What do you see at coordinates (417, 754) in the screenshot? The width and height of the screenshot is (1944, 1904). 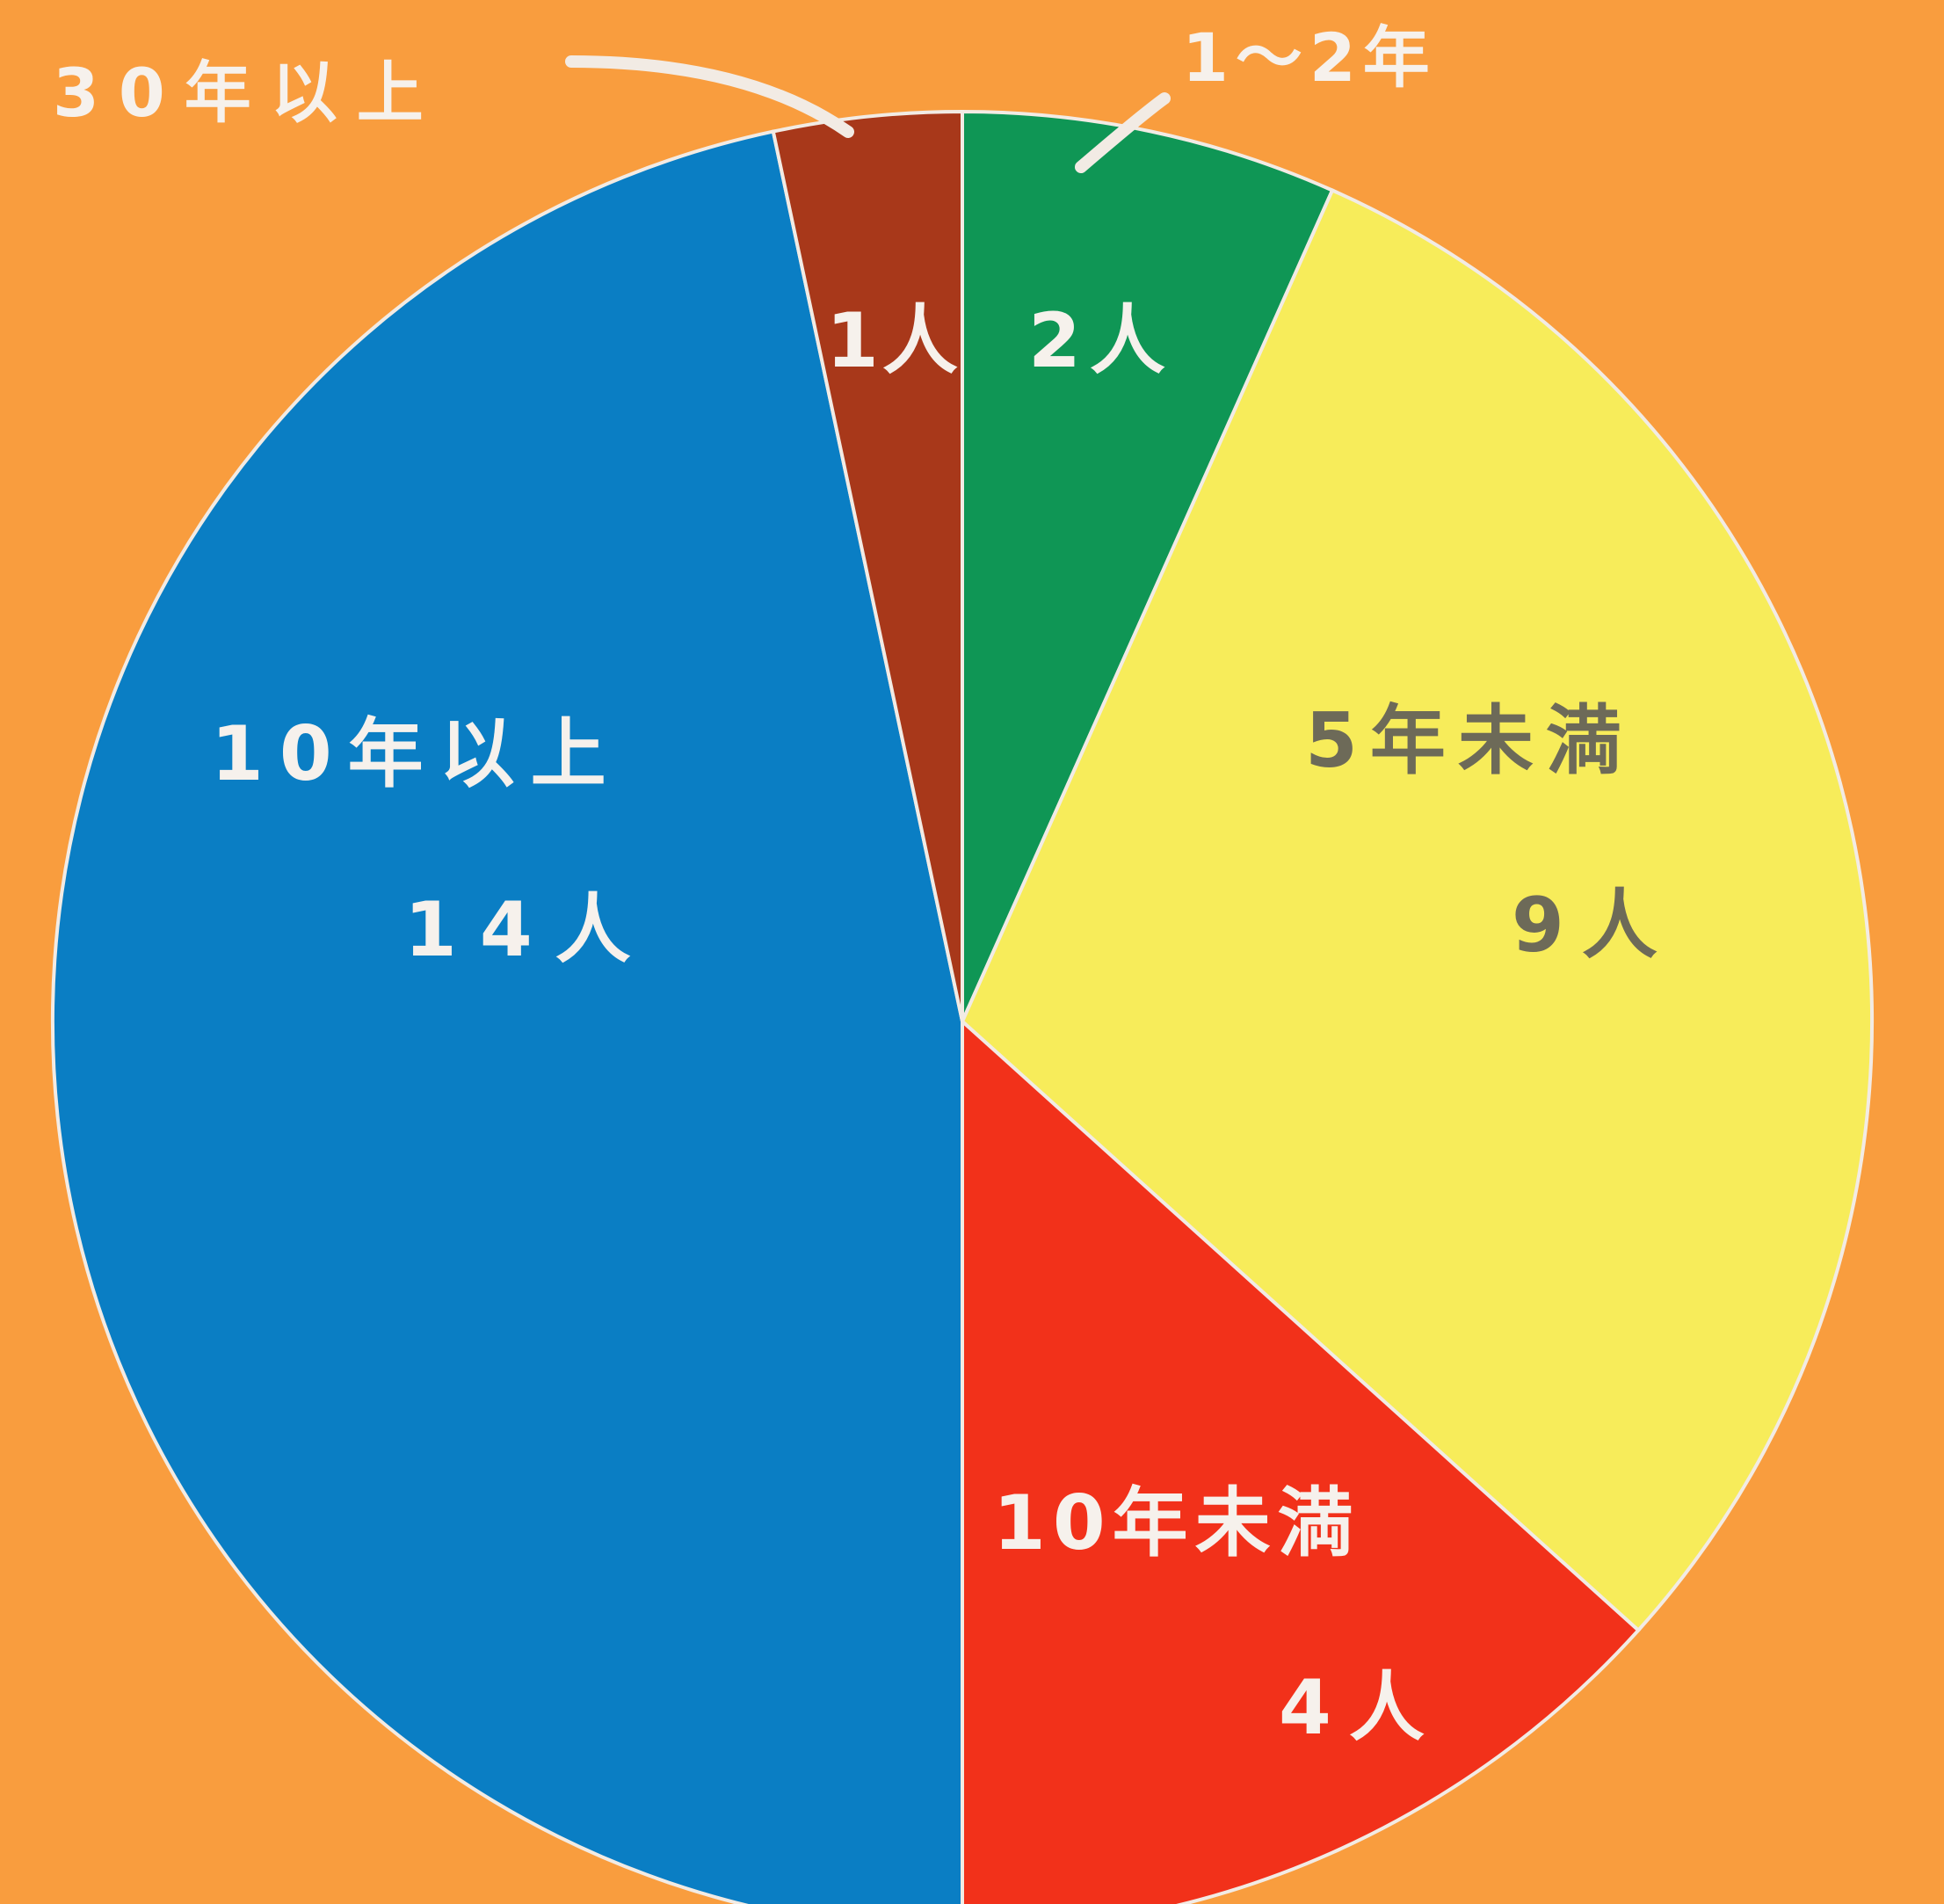 I see `slice-category-10-years-over: 10年以上` at bounding box center [417, 754].